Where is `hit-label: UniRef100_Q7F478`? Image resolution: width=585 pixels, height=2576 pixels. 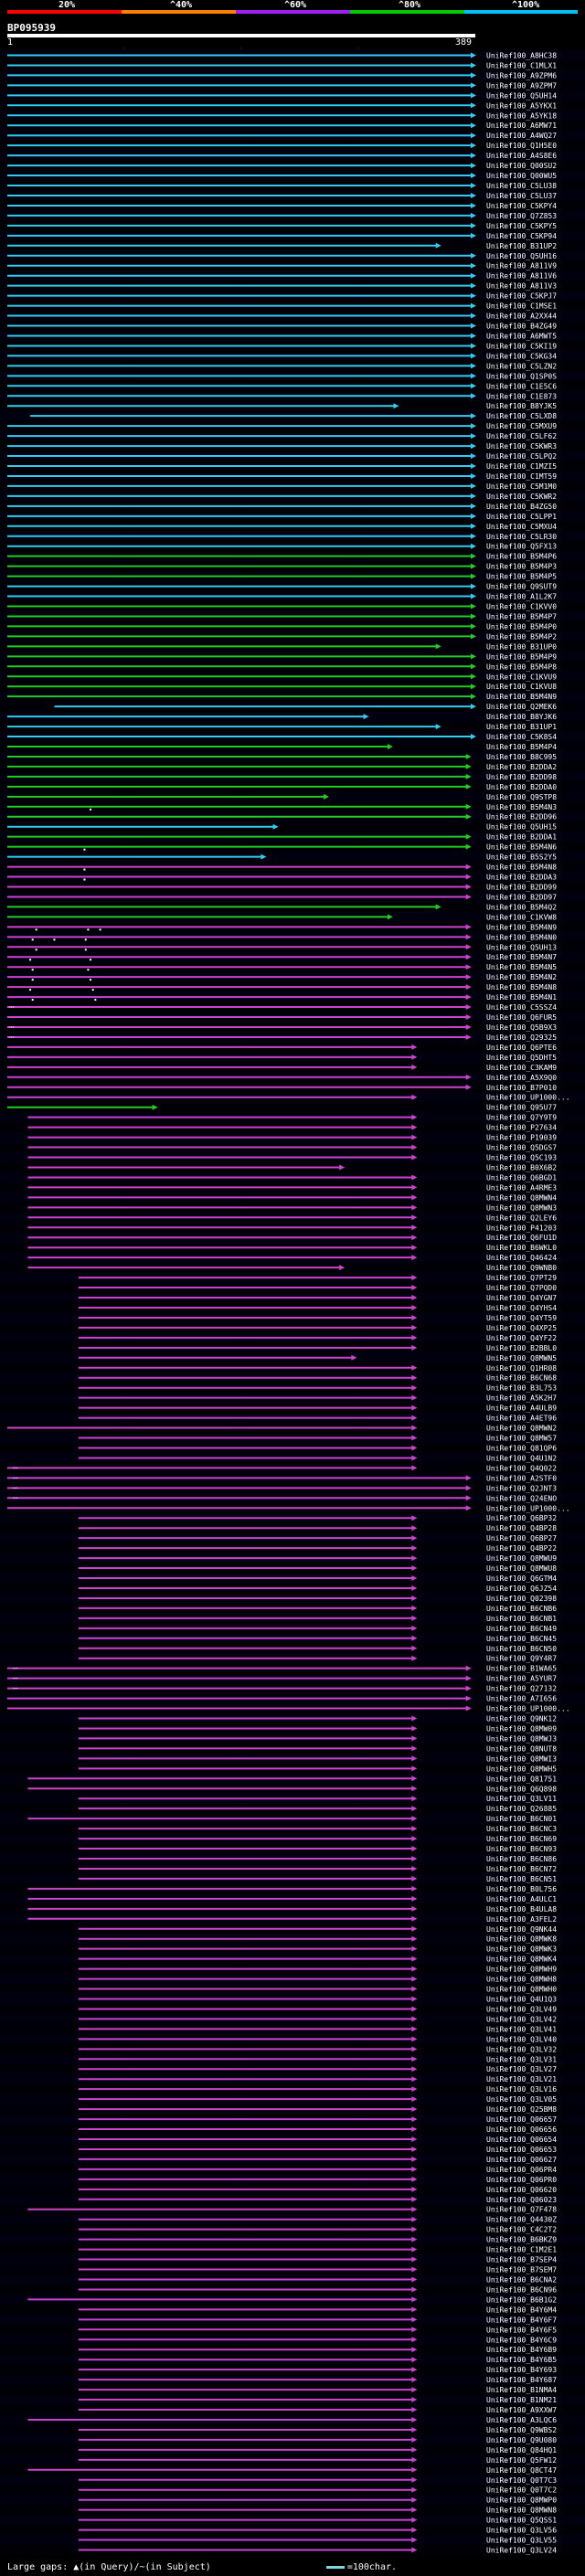 hit-label: UniRef100_Q7F478 is located at coordinates (521, 2210).